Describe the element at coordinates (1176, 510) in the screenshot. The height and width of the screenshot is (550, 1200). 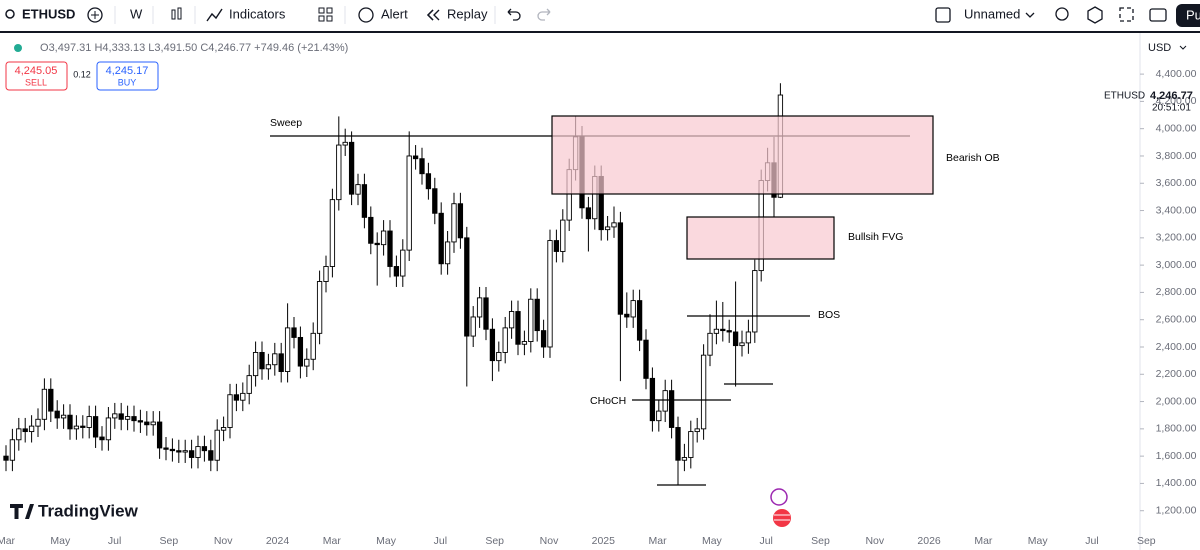
I see `y-tick-label: 1,200.00` at that location.